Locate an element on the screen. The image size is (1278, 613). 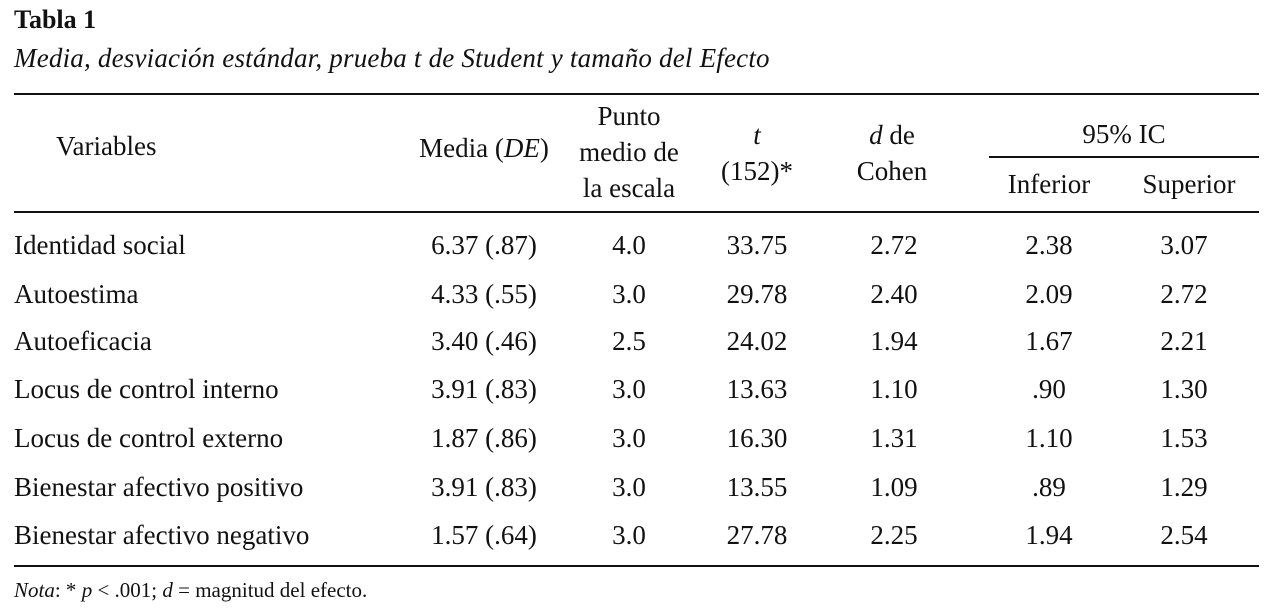
cell-superior: 2.21 is located at coordinates (1184, 341).